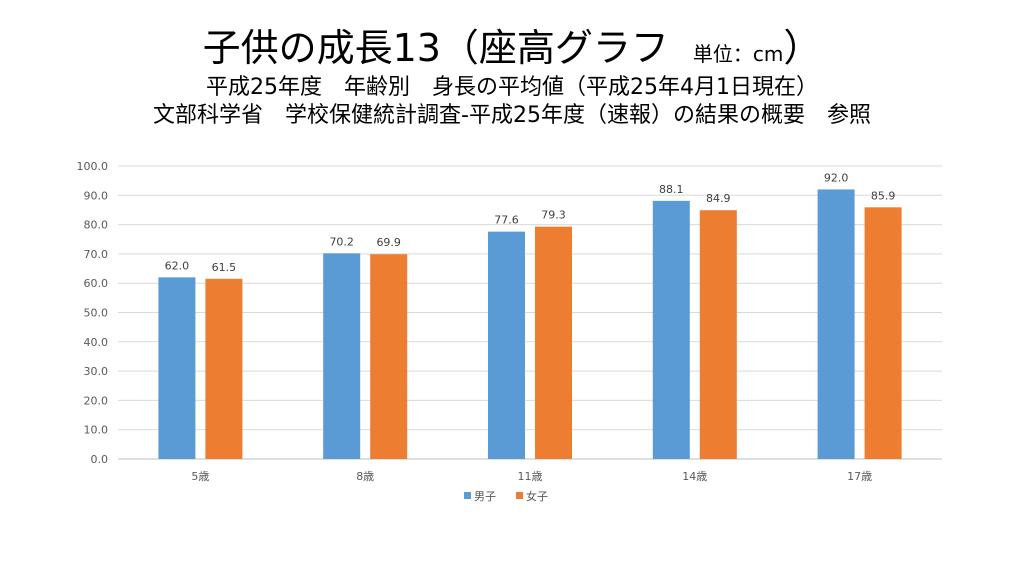  I want to click on y-tick-label: 90.0, so click(96, 195).